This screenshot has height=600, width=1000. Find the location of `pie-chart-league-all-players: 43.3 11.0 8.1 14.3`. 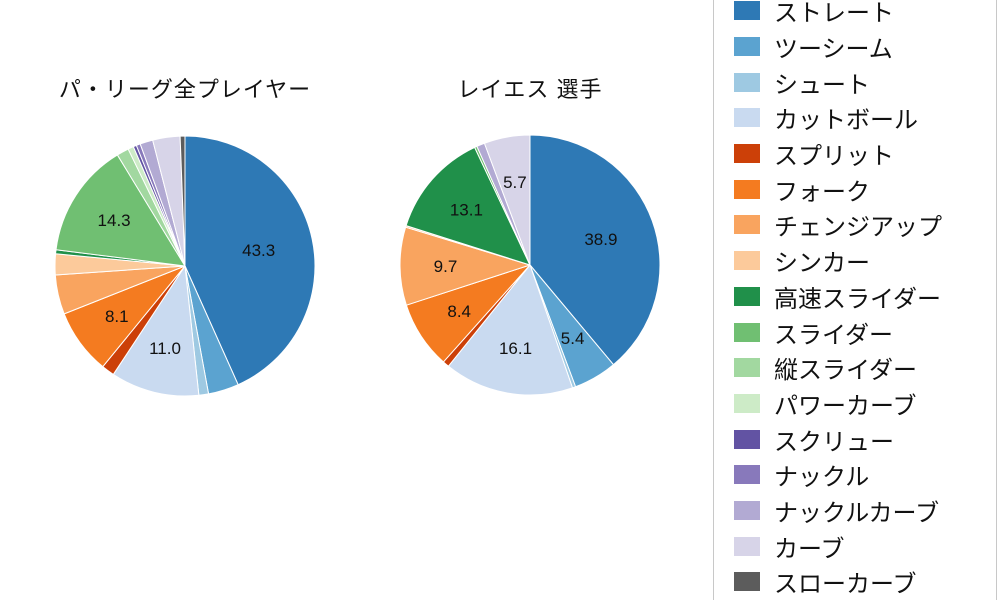

pie-chart-league-all-players: 43.3 11.0 8.1 14.3 is located at coordinates (185, 266).